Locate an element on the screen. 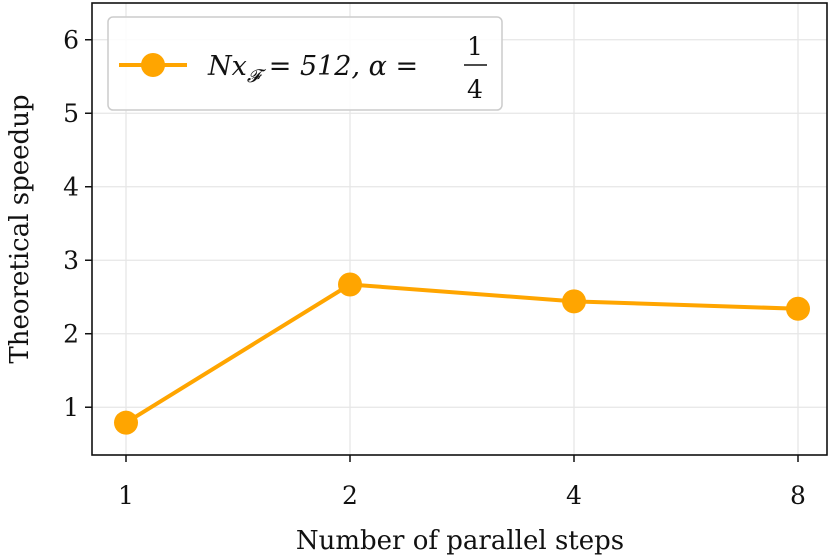 The height and width of the screenshot is (559, 831). y-tick-label-4: 4 is located at coordinates (71, 187).